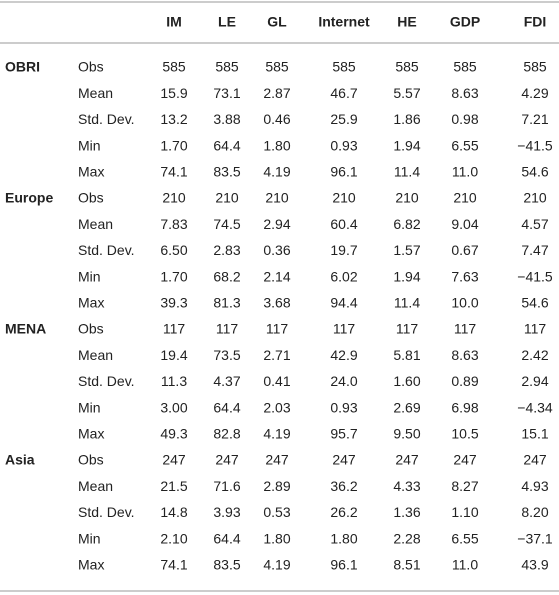 The image size is (559, 595). What do you see at coordinates (343, 381) in the screenshot?
I see `cell-value: 24.0` at bounding box center [343, 381].